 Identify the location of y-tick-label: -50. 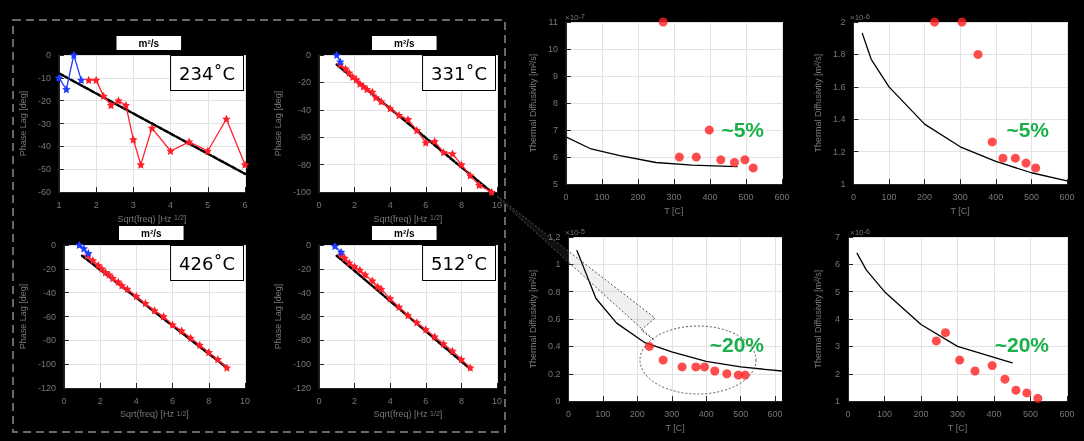
(44, 169).